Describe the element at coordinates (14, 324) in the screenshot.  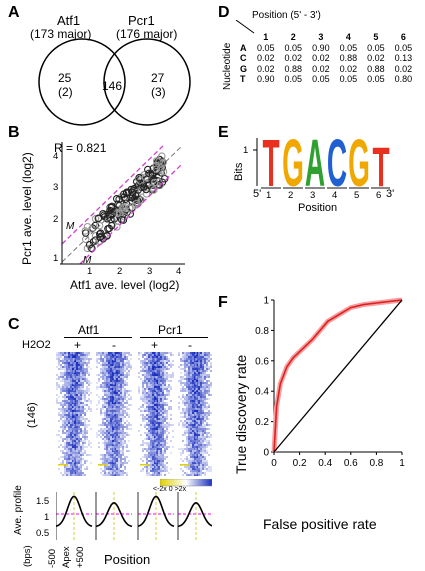
I see `panel-label-c: C` at that location.